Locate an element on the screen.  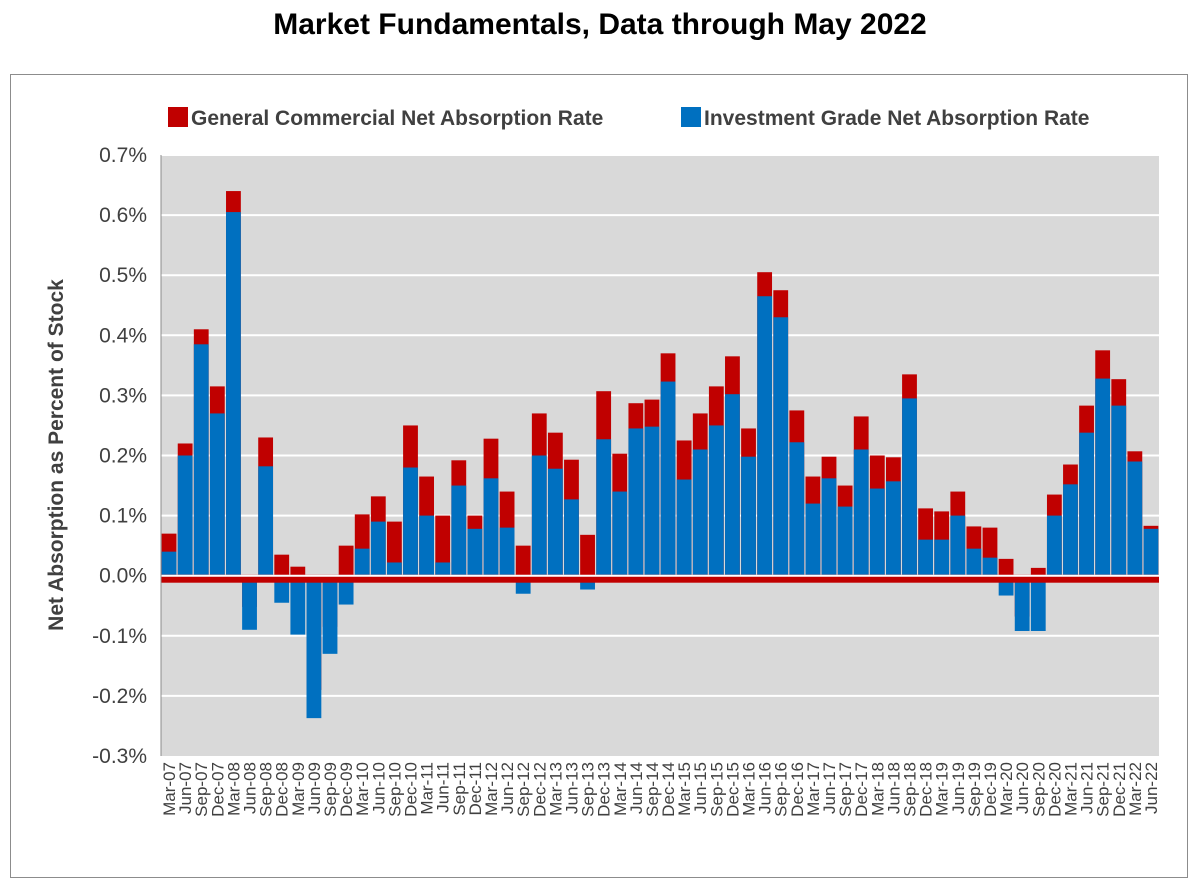
x-tick-label: Dec-09 is located at coordinates (346, 789).